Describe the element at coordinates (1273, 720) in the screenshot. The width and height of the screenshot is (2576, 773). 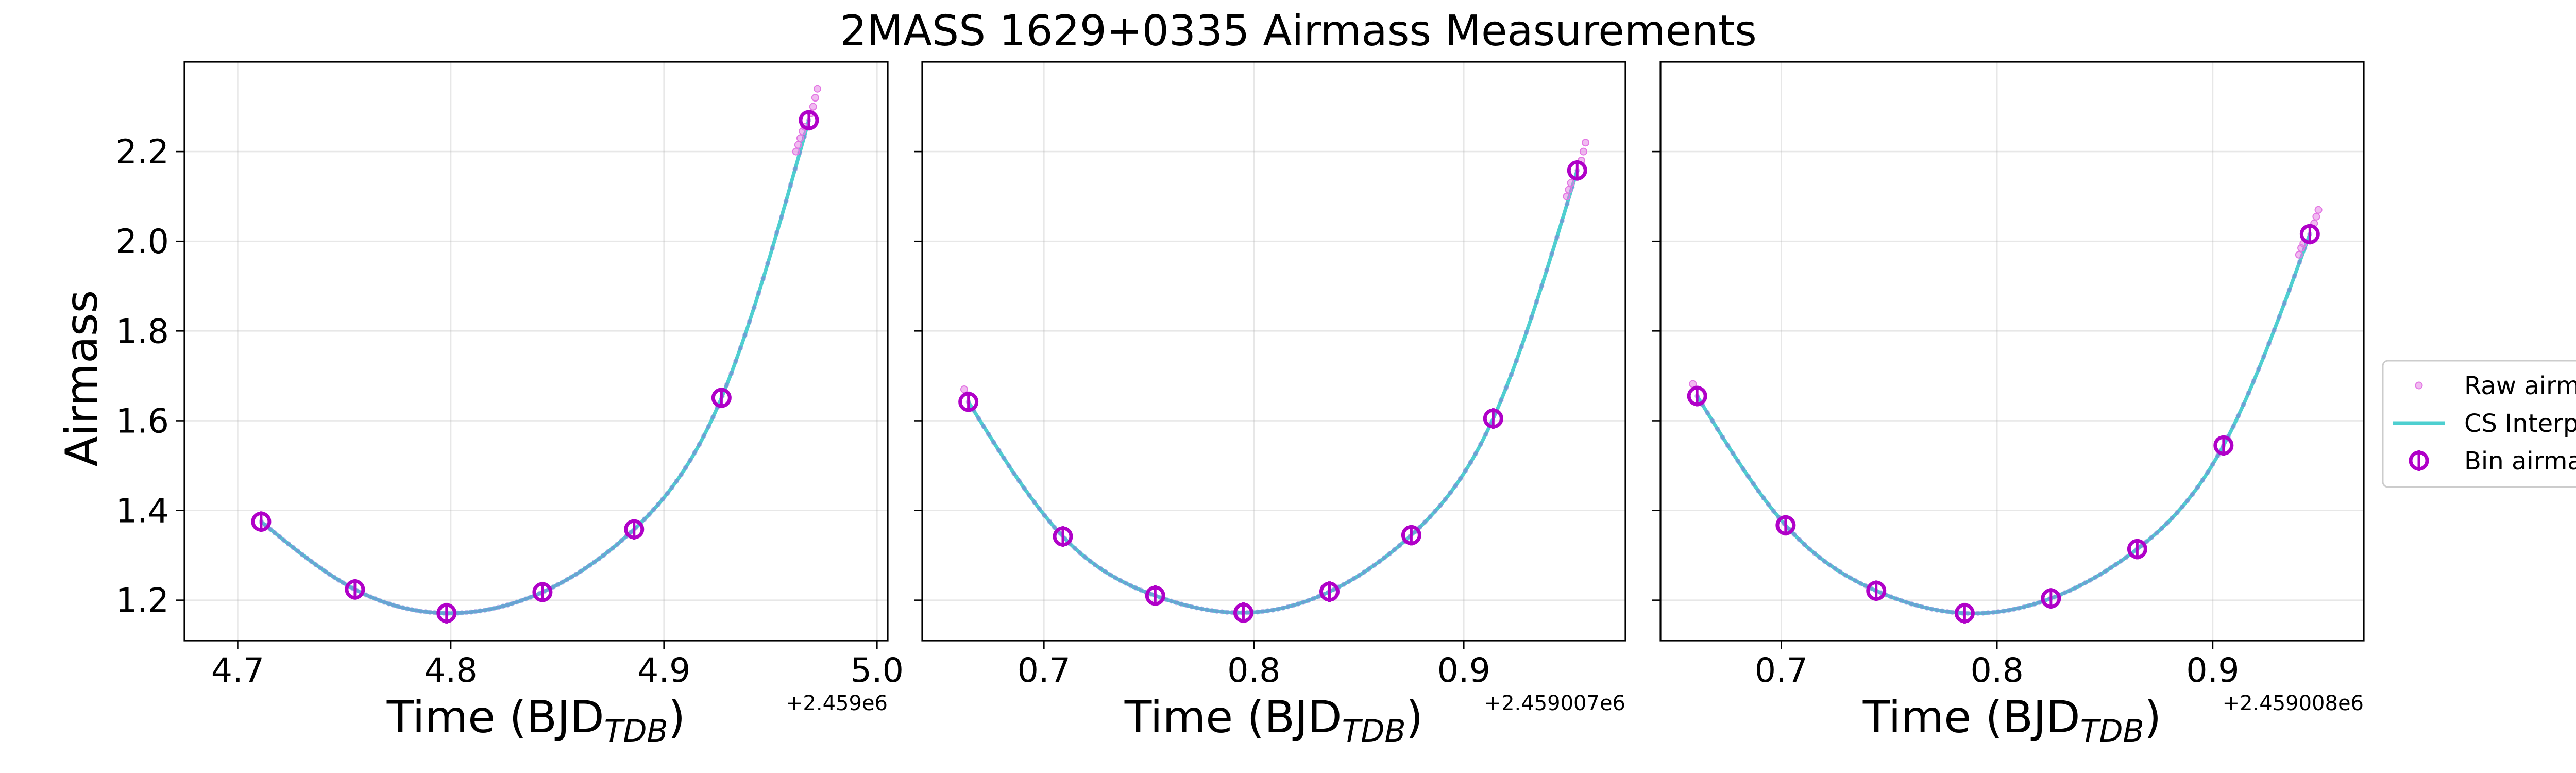
I see `x-axis-label: Time (BJDTDB)` at that location.